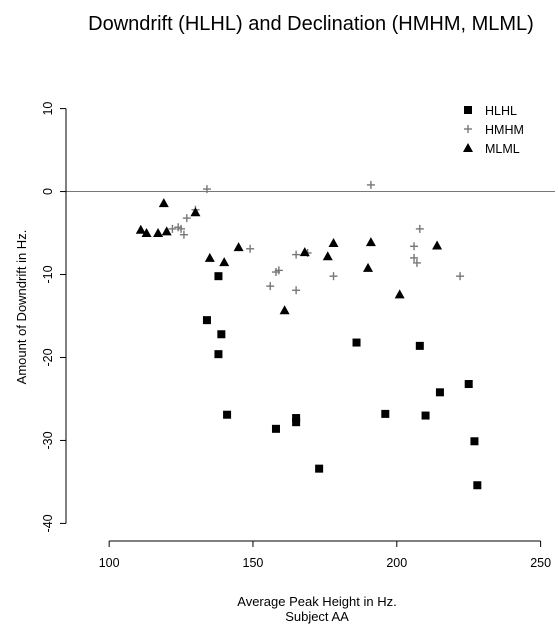 The image size is (558, 624). What do you see at coordinates (317, 616) in the screenshot?
I see `x-axis-sublabel: Subject AA` at bounding box center [317, 616].